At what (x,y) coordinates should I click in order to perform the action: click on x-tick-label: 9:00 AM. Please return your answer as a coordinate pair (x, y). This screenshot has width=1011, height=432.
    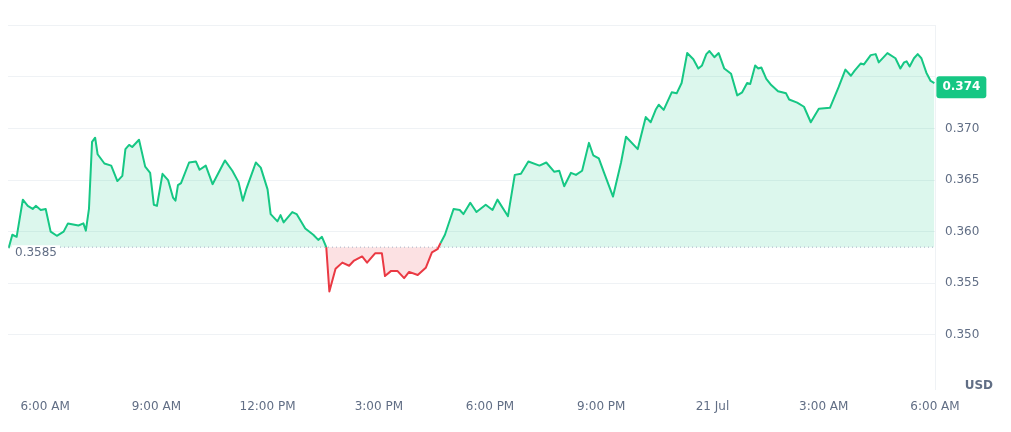
    Looking at the image, I should click on (156, 405).